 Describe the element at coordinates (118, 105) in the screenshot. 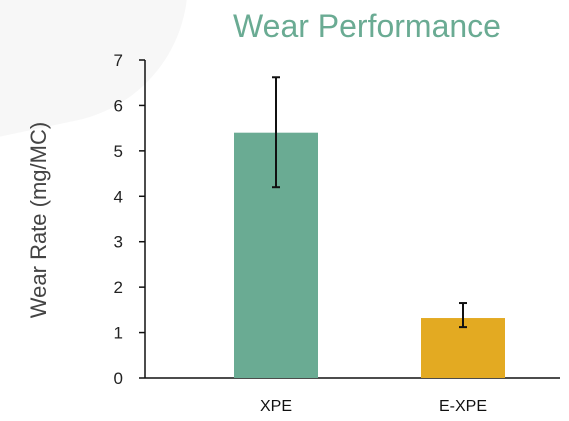

I see `y-tick-label: 6` at that location.